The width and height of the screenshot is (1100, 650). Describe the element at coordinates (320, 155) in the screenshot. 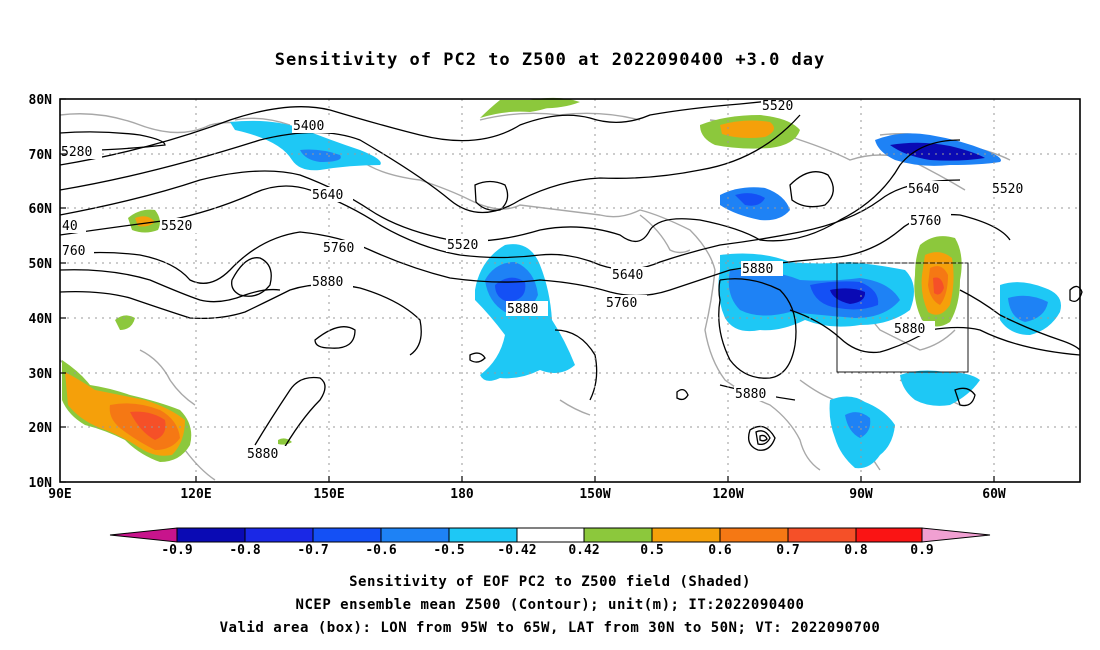

I see `neg-region-north-pacific-core` at that location.